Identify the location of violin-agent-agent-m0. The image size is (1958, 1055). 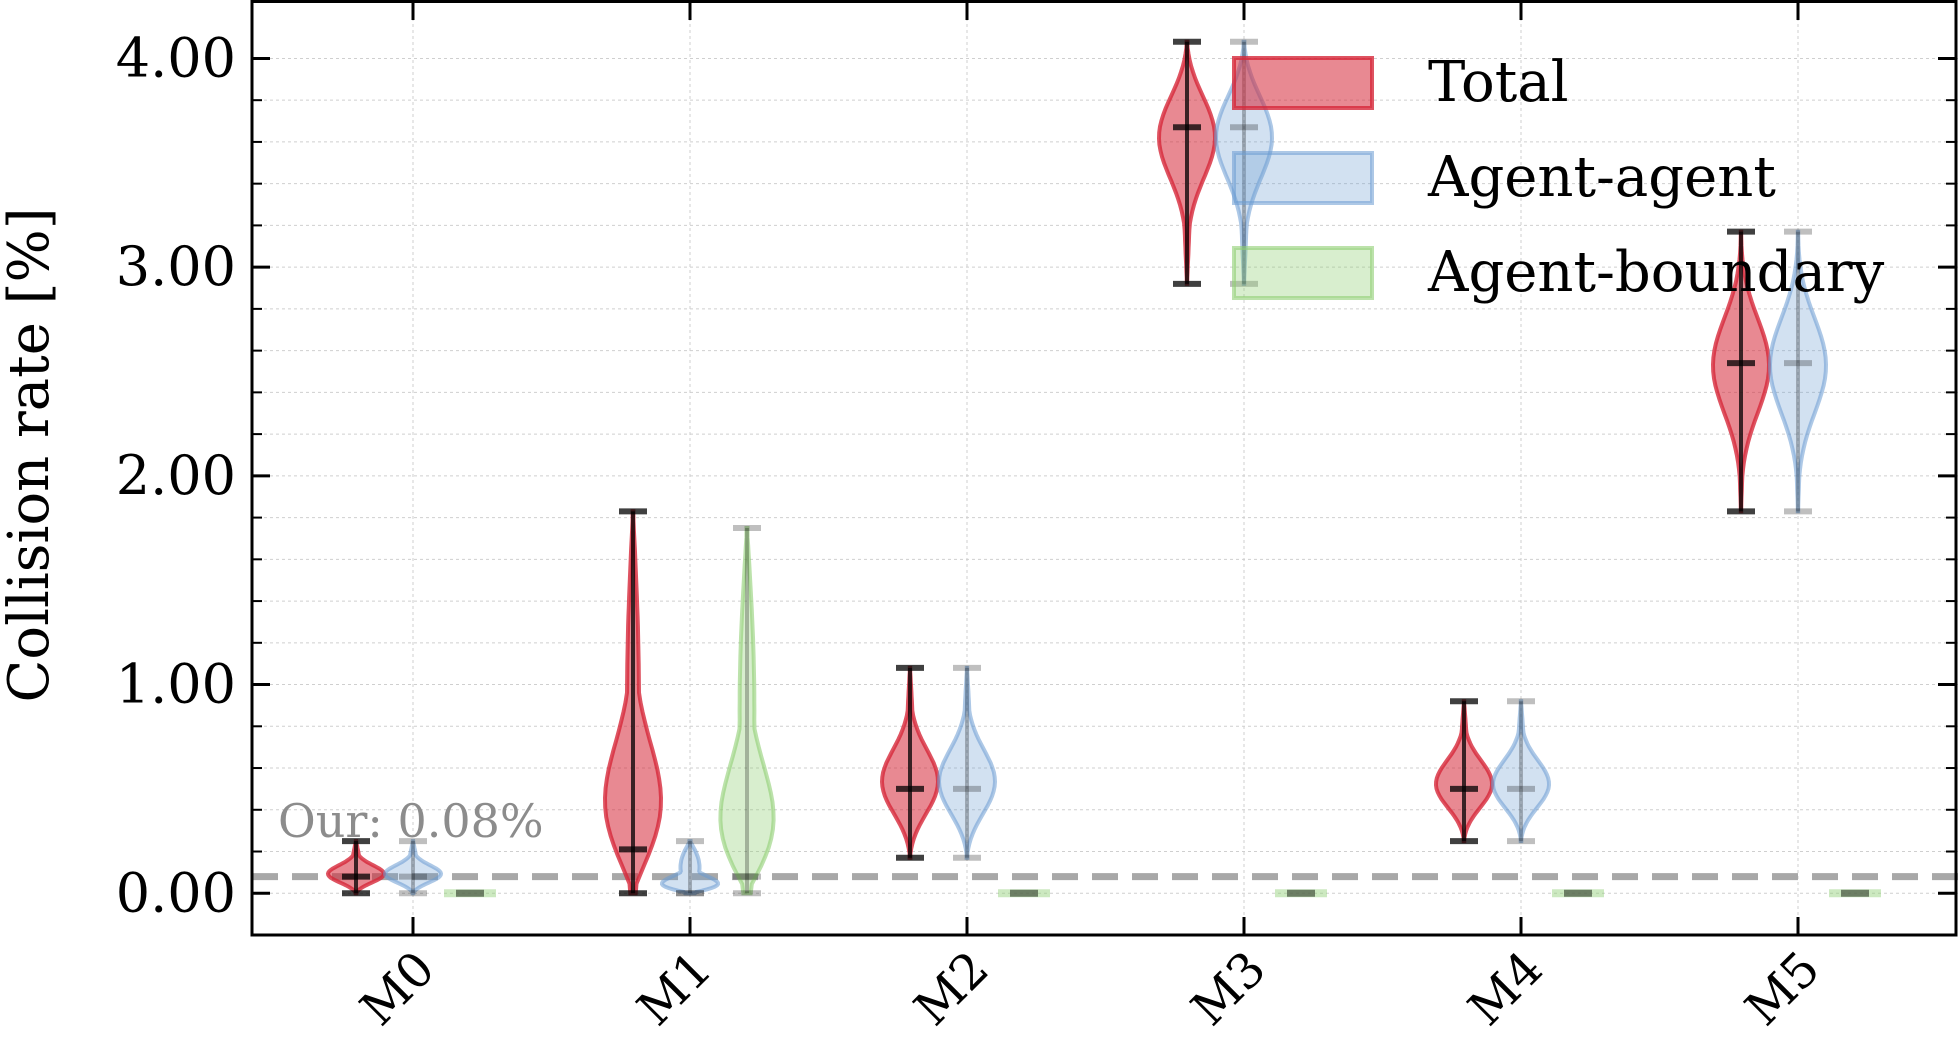
(413, 867).